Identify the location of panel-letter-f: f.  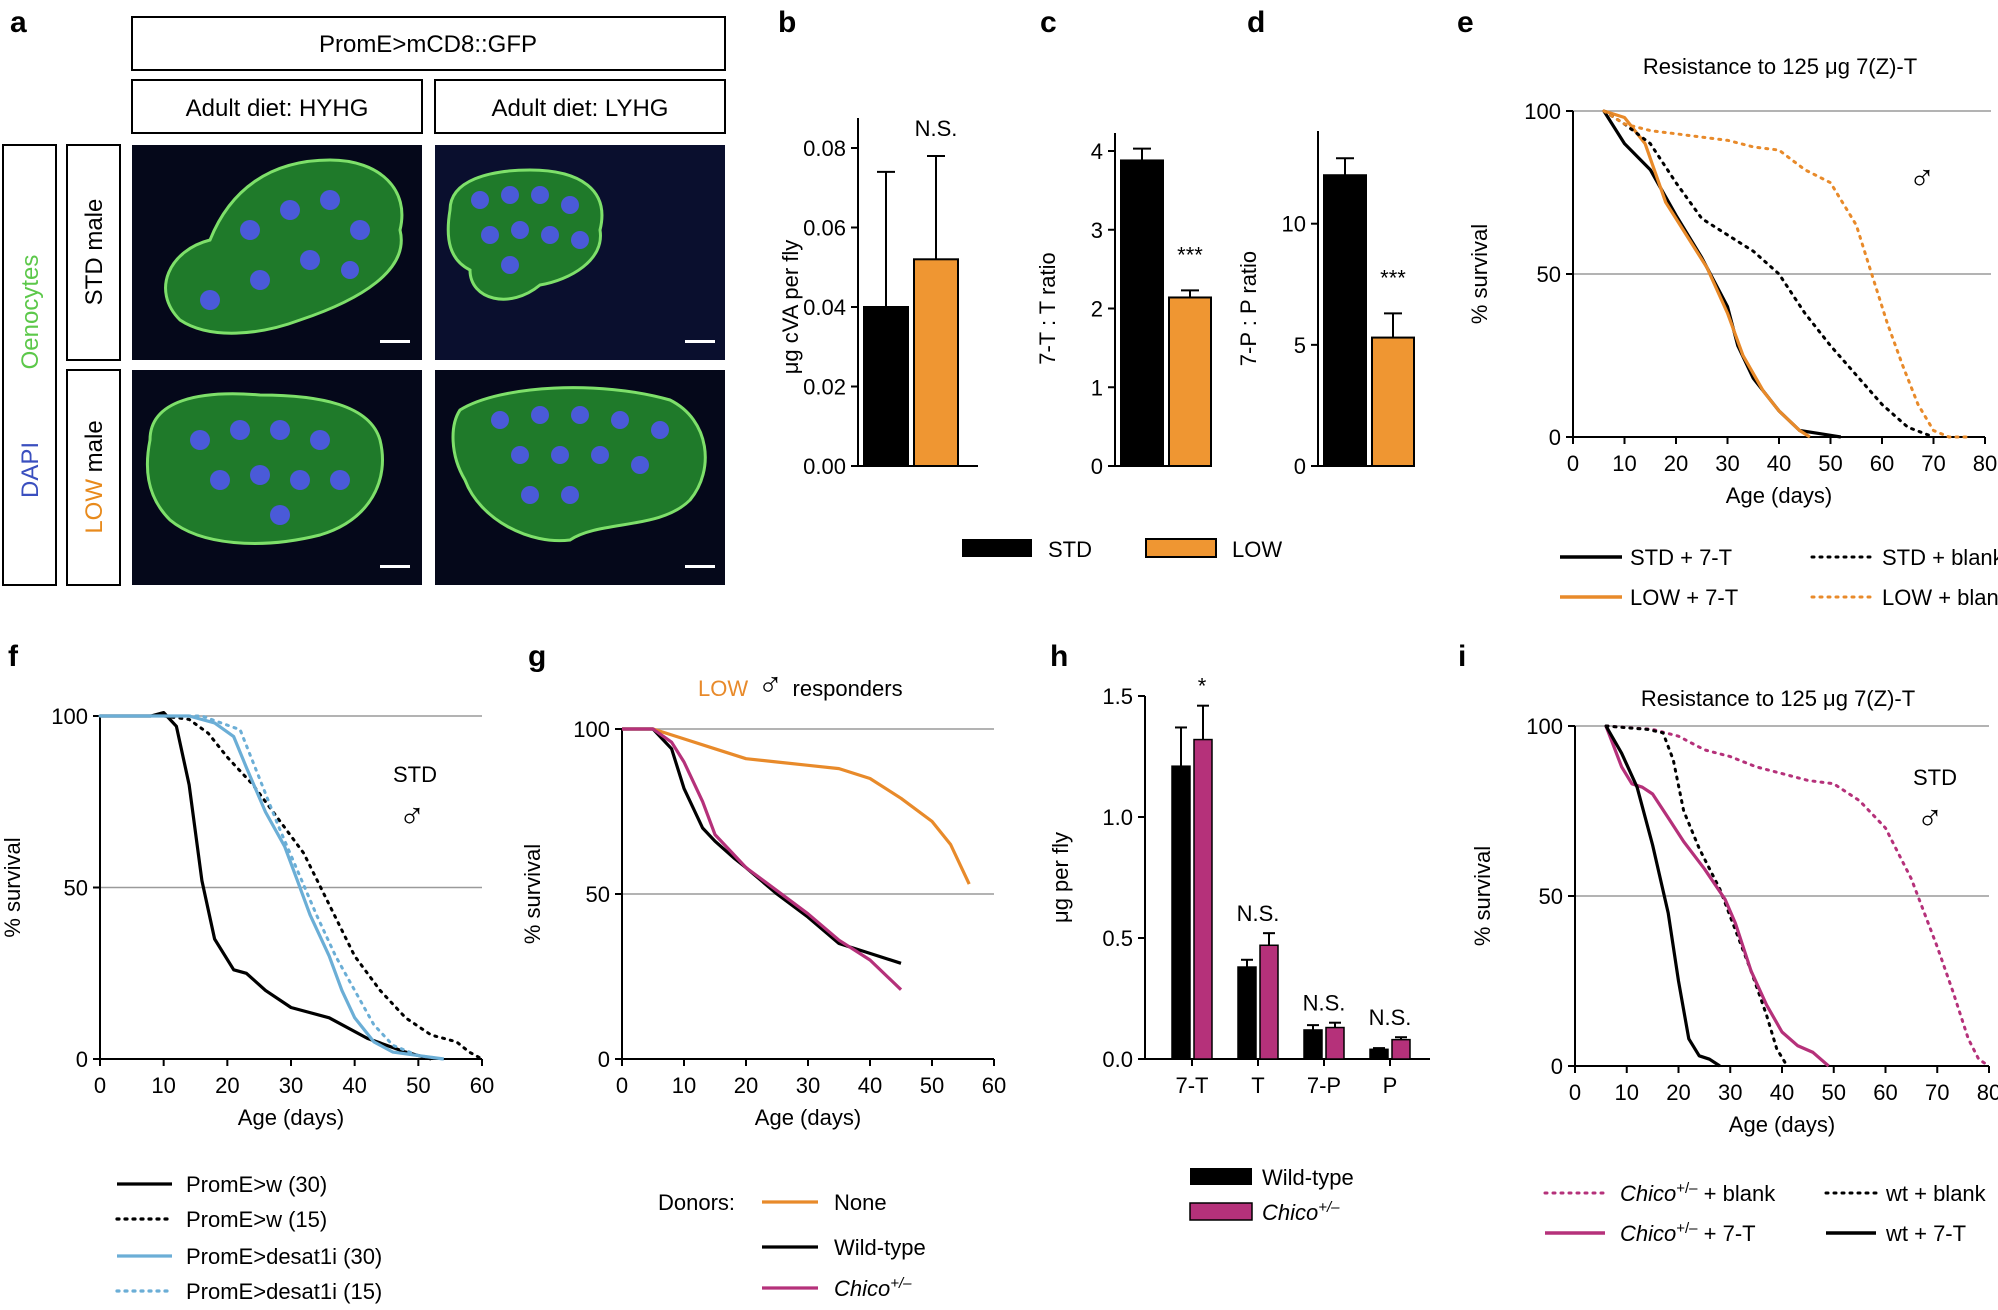
(13, 656).